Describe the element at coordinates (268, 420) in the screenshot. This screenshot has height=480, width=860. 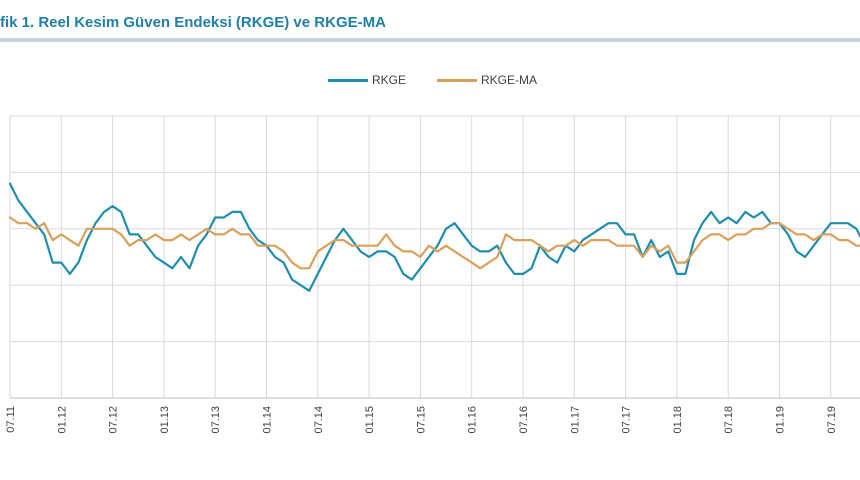
I see `x-tick-label: 01.14` at that location.